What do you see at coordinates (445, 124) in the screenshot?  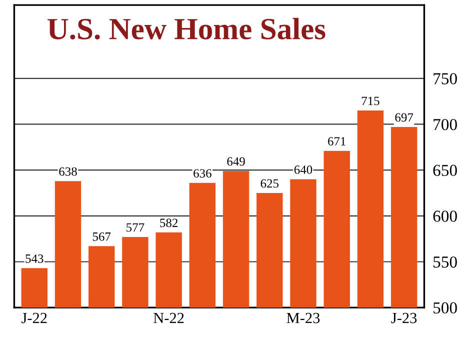 I see `y-tick-label: 700` at bounding box center [445, 124].